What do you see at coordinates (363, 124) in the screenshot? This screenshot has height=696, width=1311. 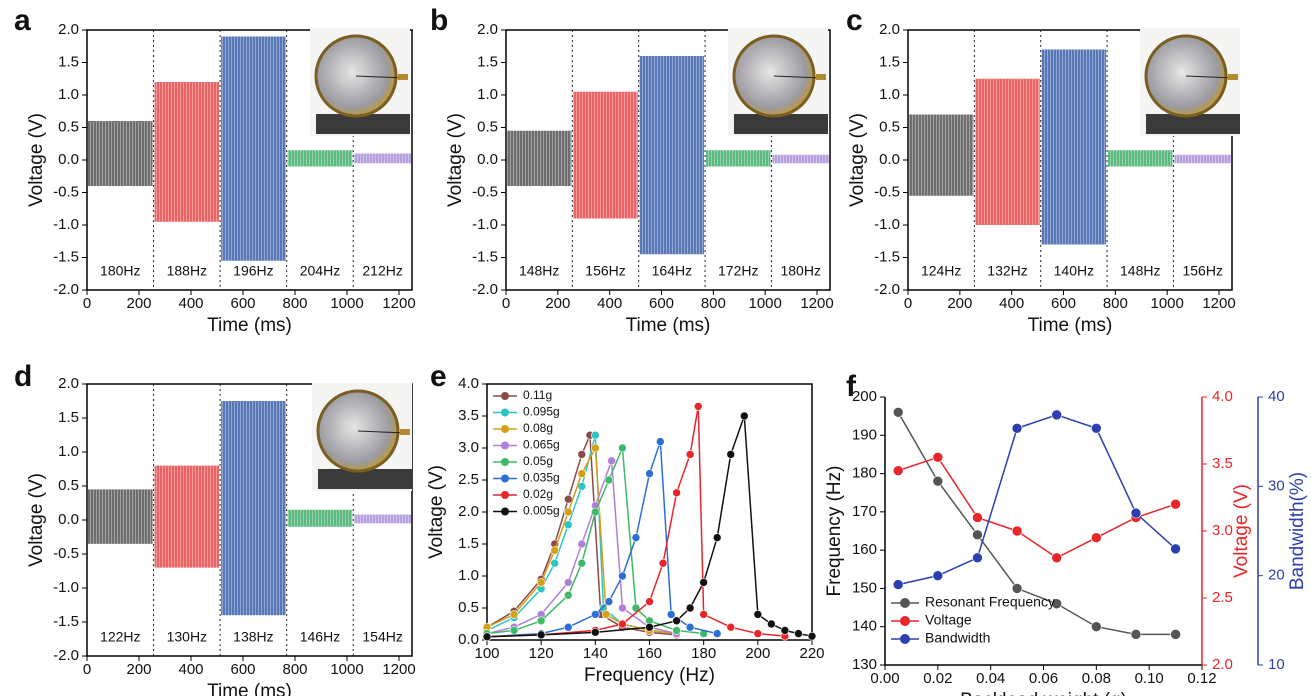 I see `ruler` at bounding box center [363, 124].